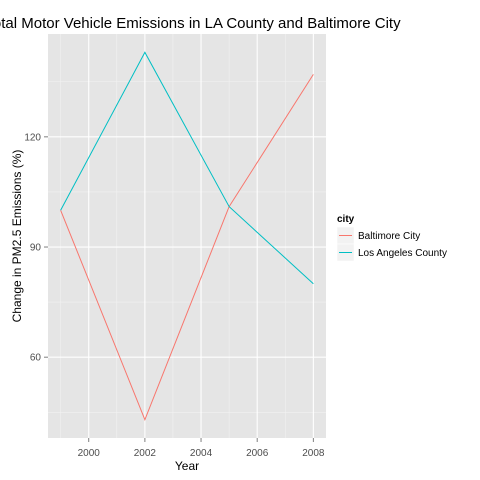  I want to click on y-tick-label: 120, so click(32, 137).